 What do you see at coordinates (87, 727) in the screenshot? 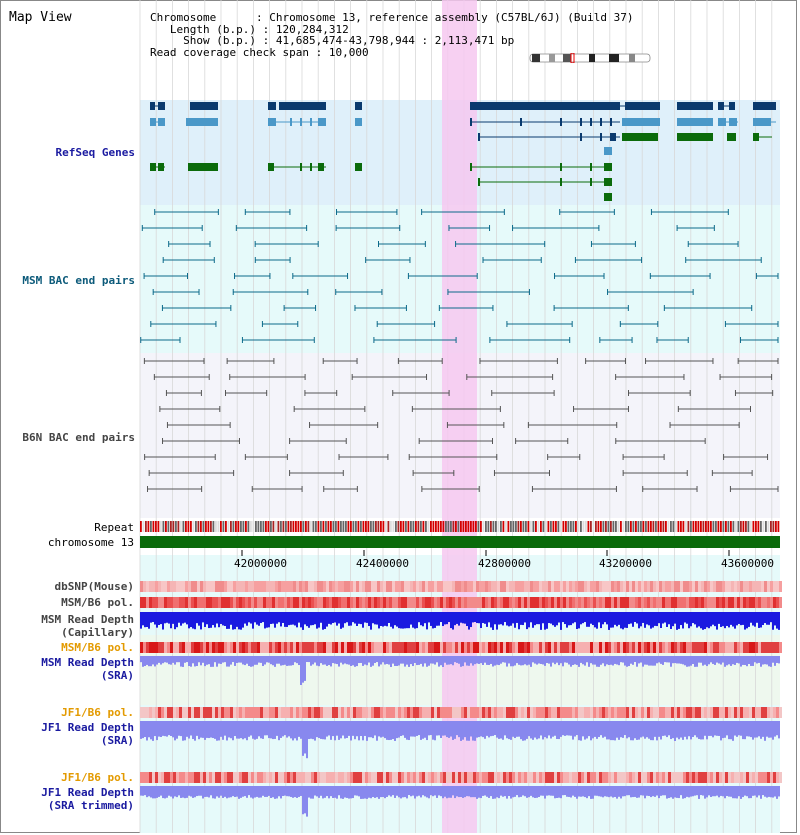
I see `track-label-jf1-depth-sra: JF1 Read Depth` at bounding box center [87, 727].